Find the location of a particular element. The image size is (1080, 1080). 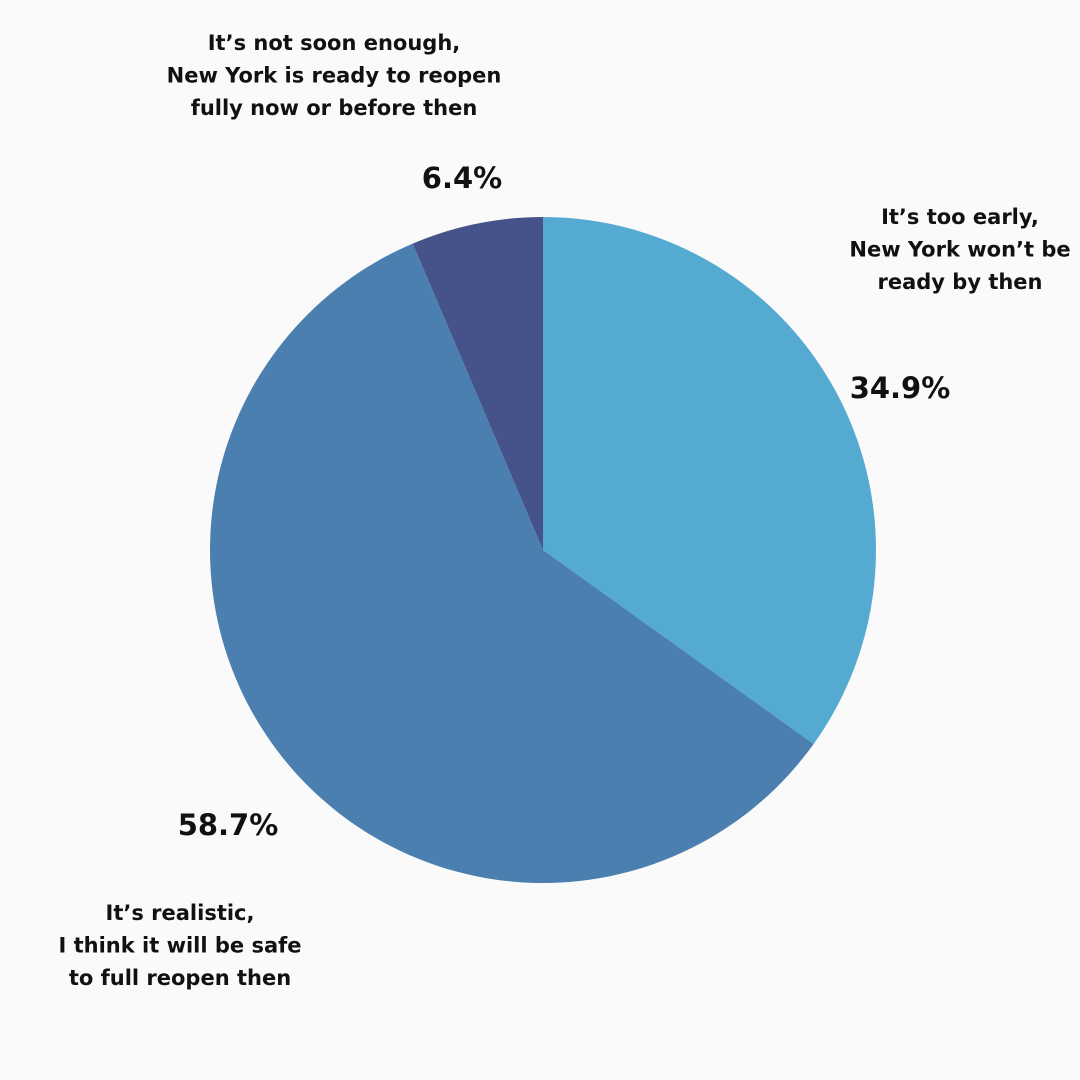

slice-label: It’s too early, is located at coordinates (960, 217).